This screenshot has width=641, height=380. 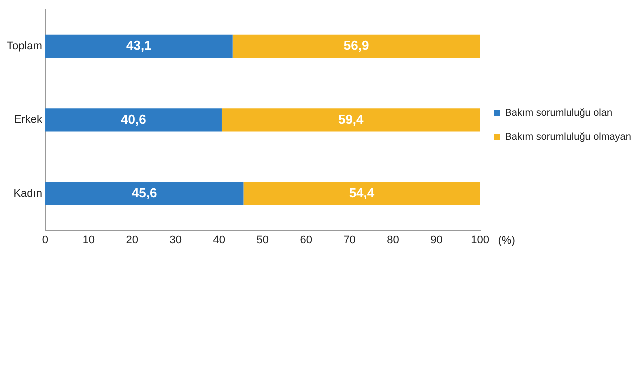 What do you see at coordinates (306, 240) in the screenshot?
I see `x-tick-label: 60` at bounding box center [306, 240].